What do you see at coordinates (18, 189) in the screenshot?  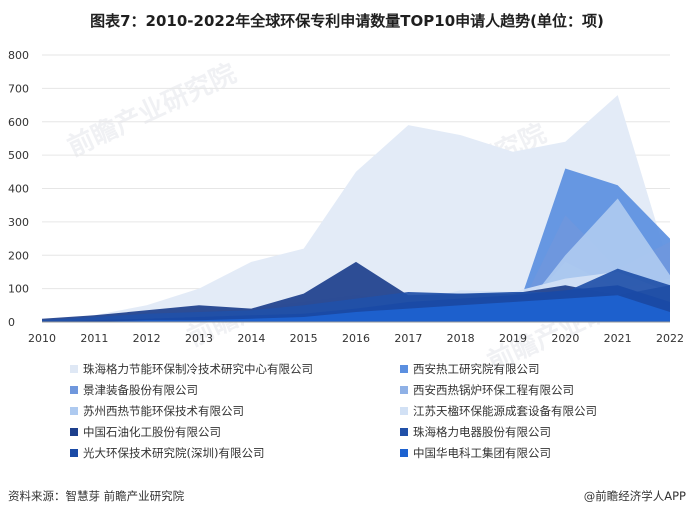 I see `y-tick-label: 400` at bounding box center [18, 189].